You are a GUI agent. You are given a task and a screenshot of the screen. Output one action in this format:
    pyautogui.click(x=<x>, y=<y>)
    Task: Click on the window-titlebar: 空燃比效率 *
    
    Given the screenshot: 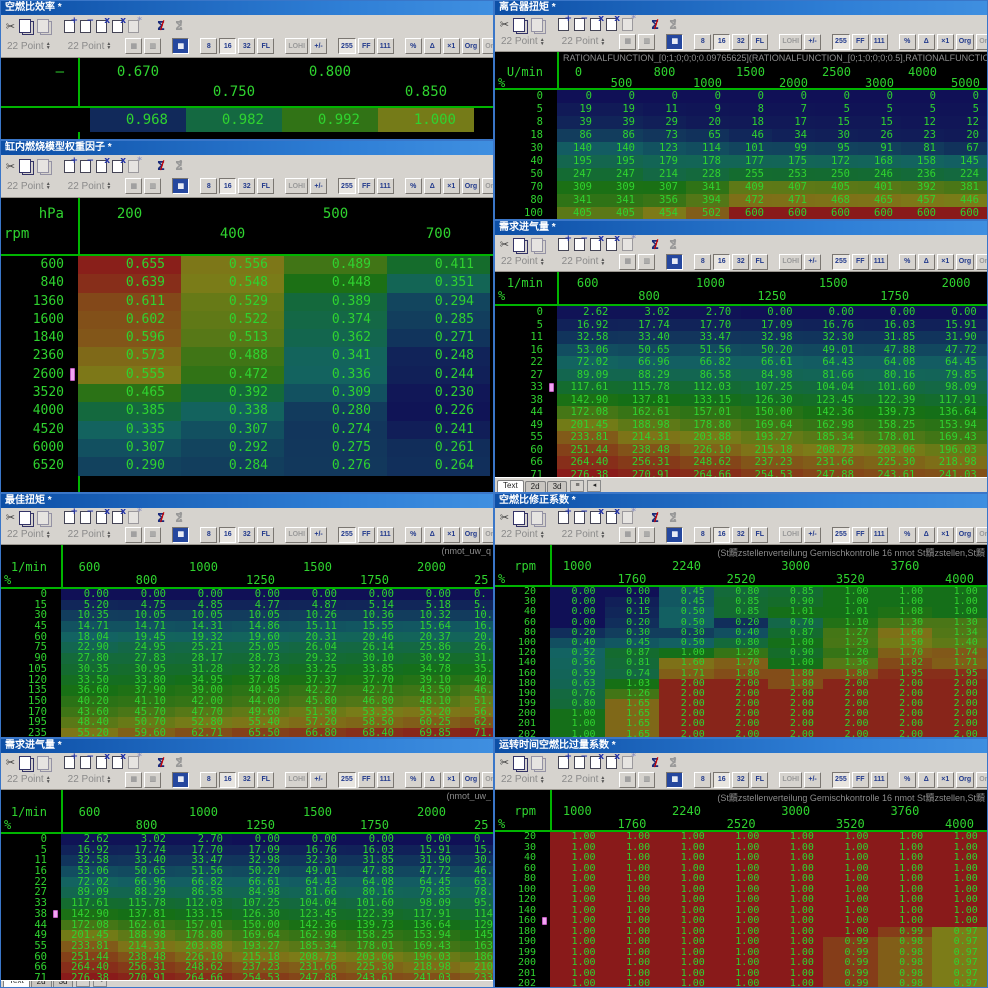 What is the action you would take?
    pyautogui.click(x=247, y=8)
    